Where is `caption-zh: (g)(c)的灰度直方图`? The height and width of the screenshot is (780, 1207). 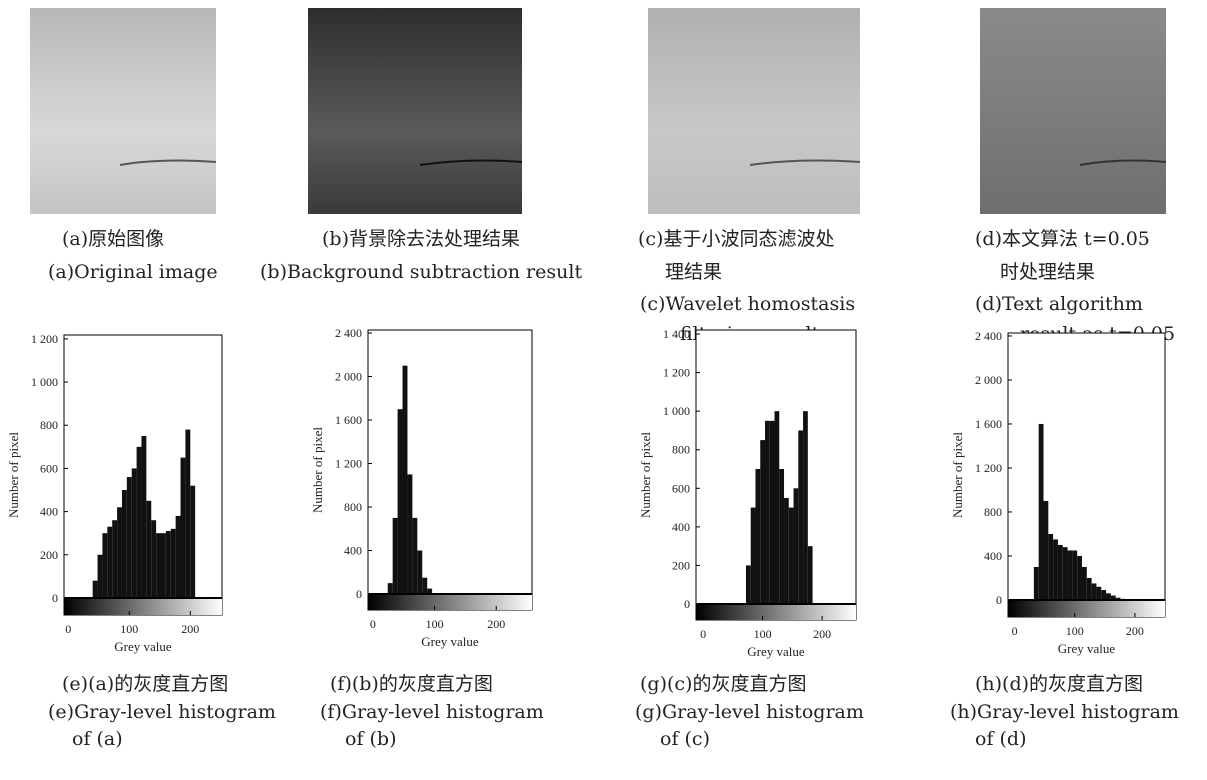 caption-zh: (g)(c)的灰度直方图 is located at coordinates (723, 684).